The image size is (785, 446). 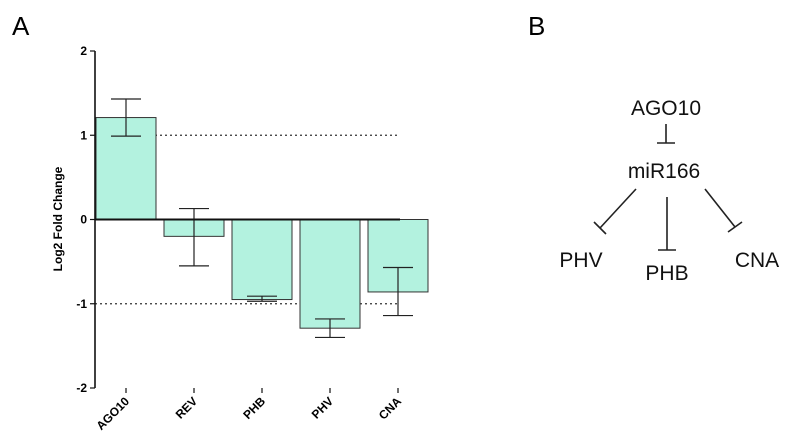 I want to click on error-bar-rev, so click(x=194, y=237).